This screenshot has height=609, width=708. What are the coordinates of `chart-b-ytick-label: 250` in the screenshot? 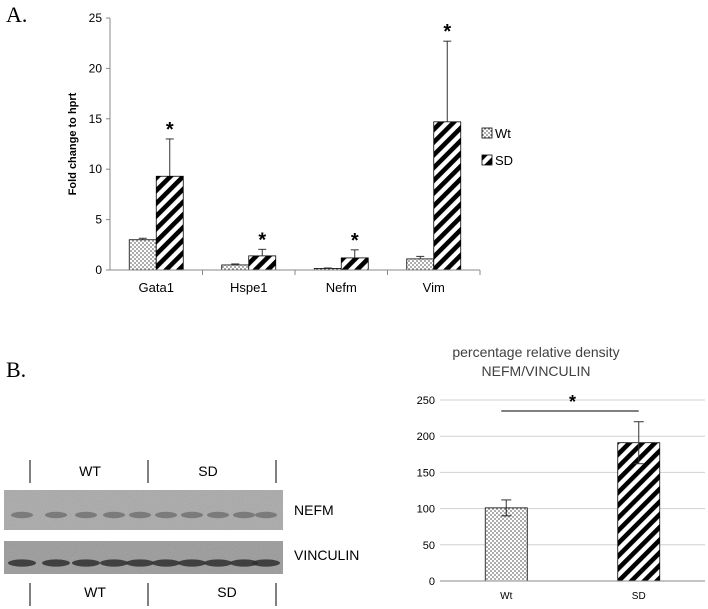 It's located at (426, 401).